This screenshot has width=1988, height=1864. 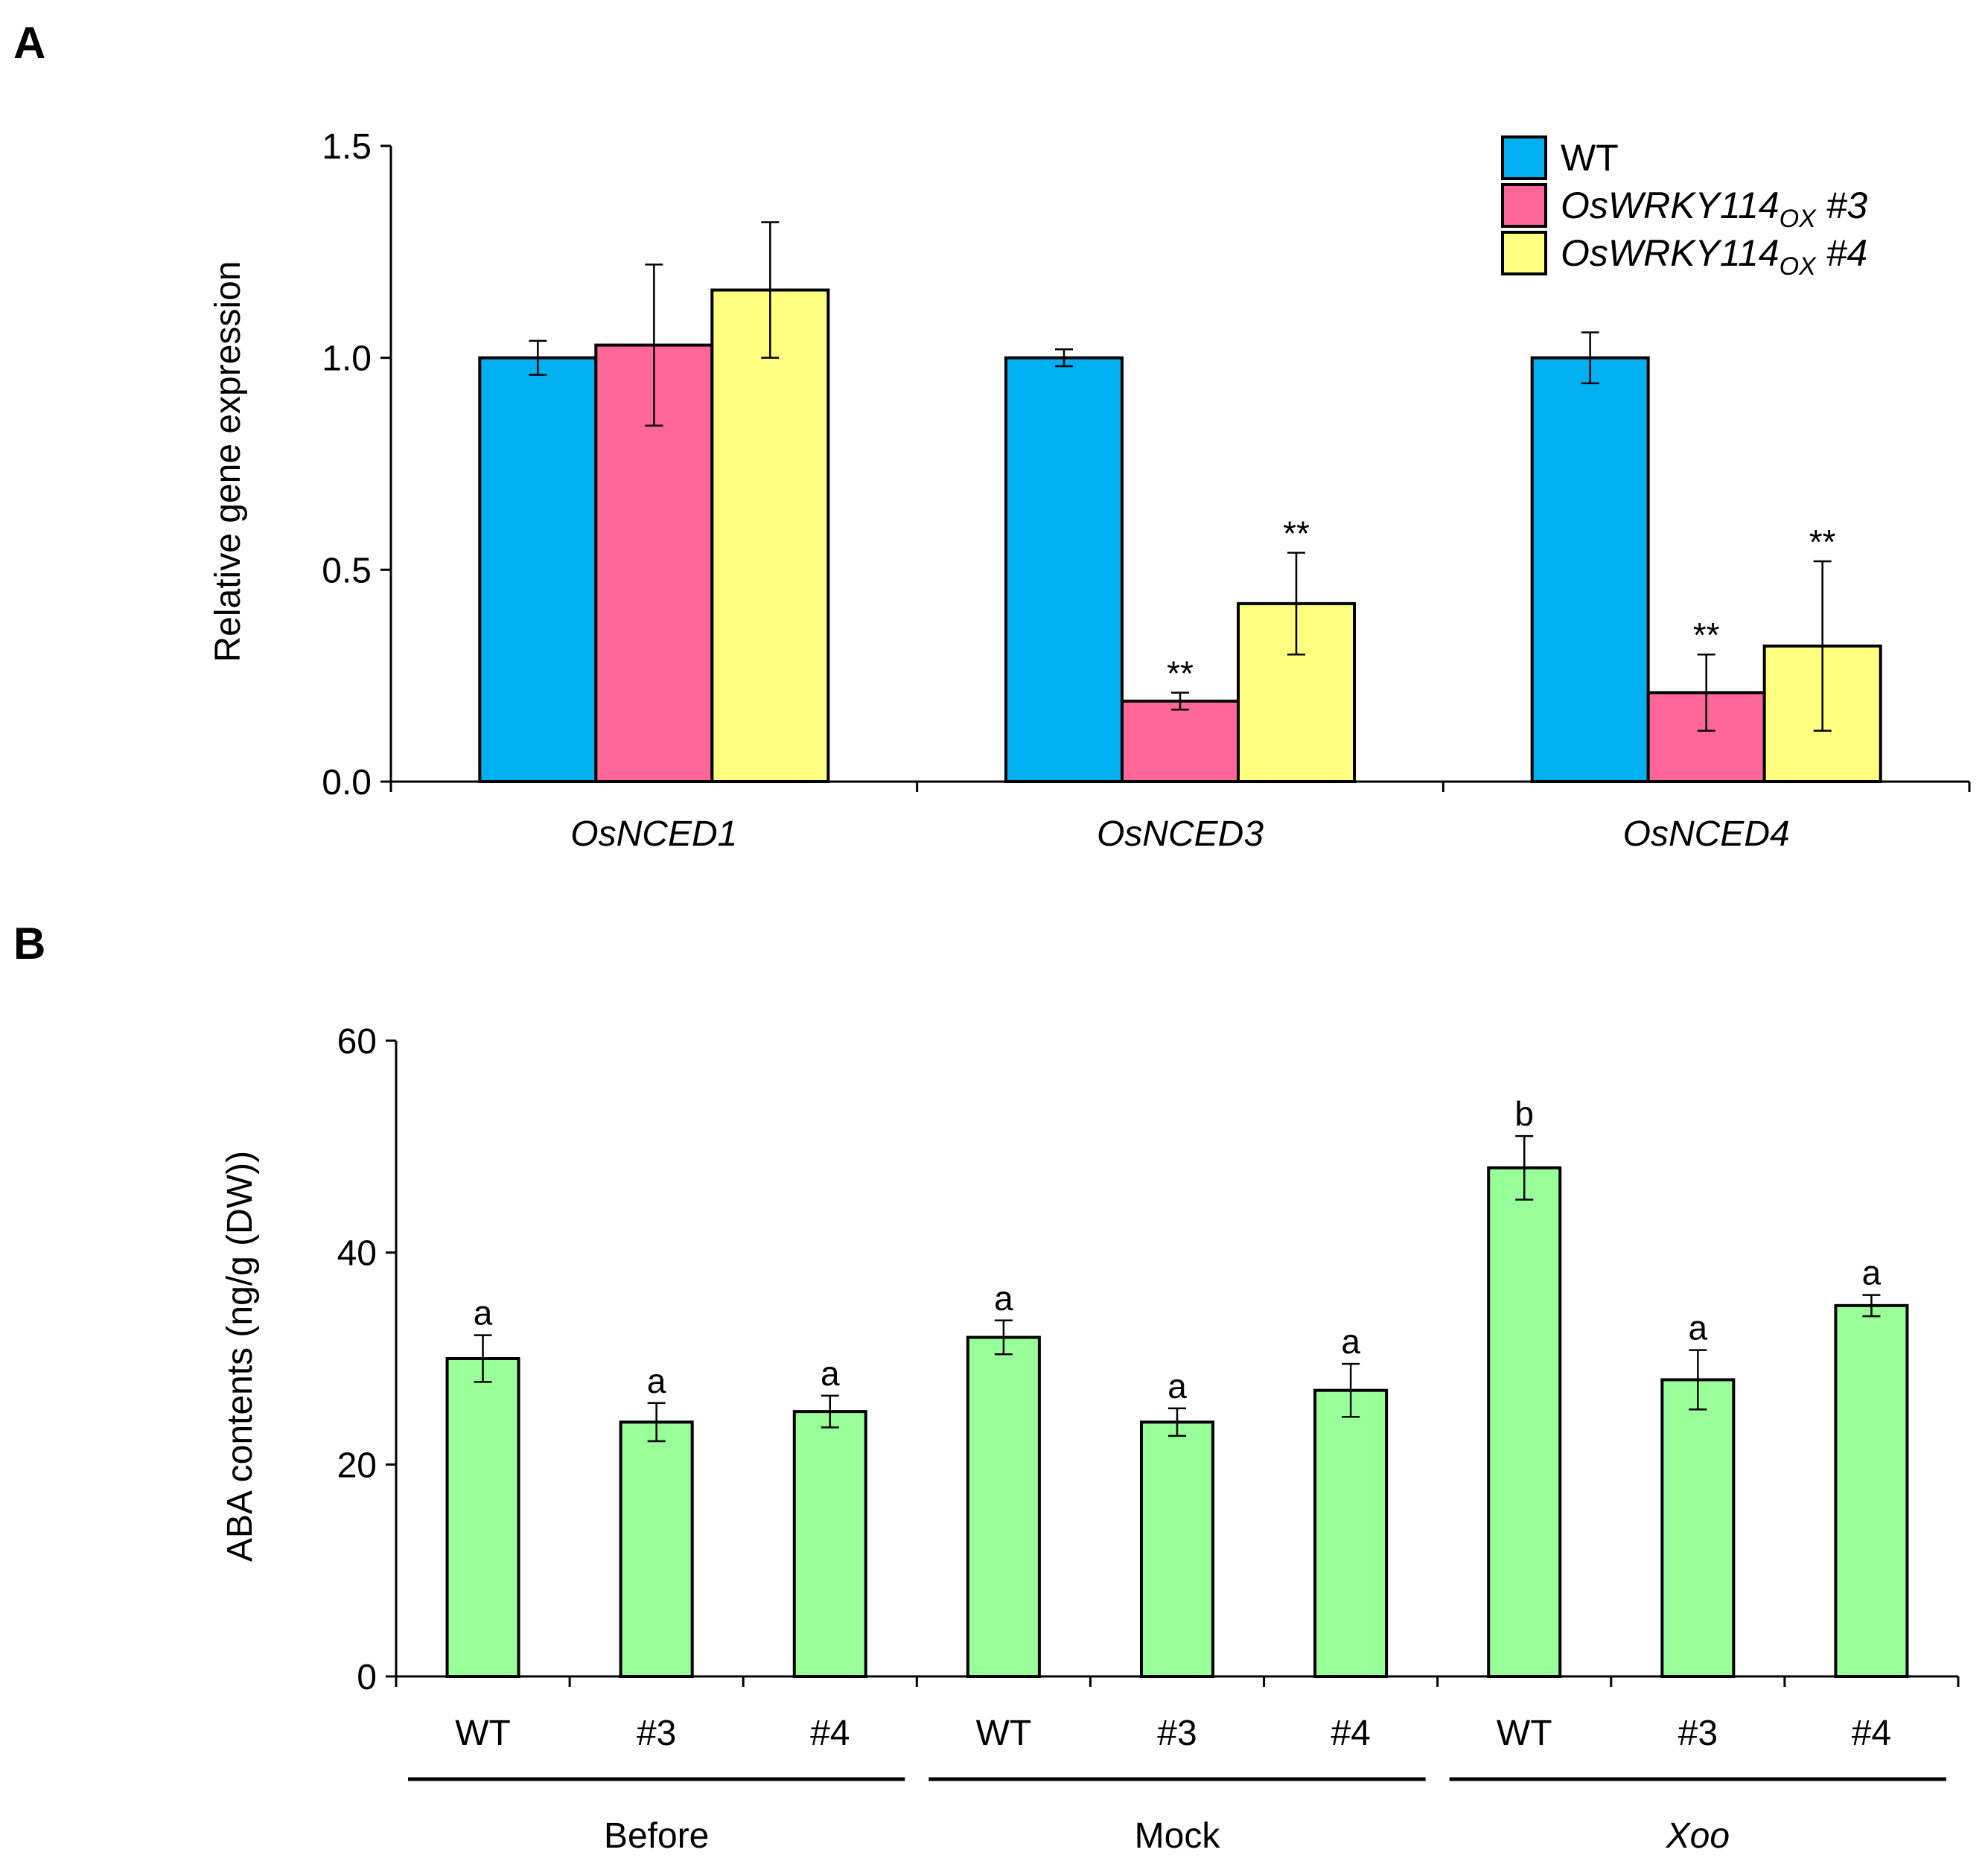 What do you see at coordinates (1178, 1836) in the screenshot?
I see `group-label: Mock` at bounding box center [1178, 1836].